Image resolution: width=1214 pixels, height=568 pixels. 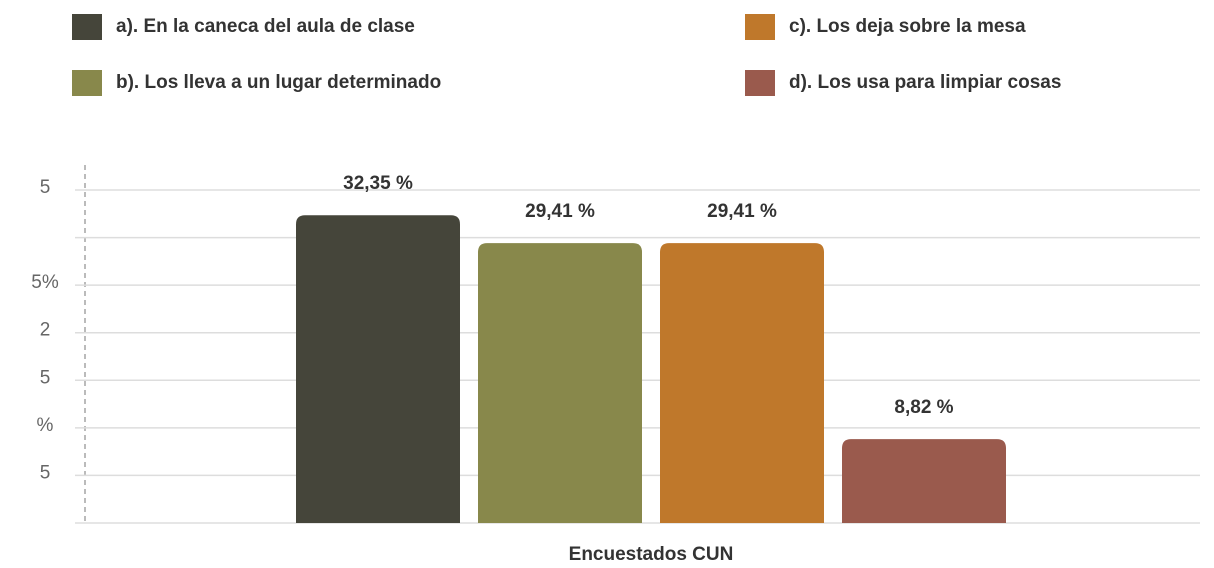 What do you see at coordinates (45, 282) in the screenshot?
I see `y-tick-label: 5%` at bounding box center [45, 282].